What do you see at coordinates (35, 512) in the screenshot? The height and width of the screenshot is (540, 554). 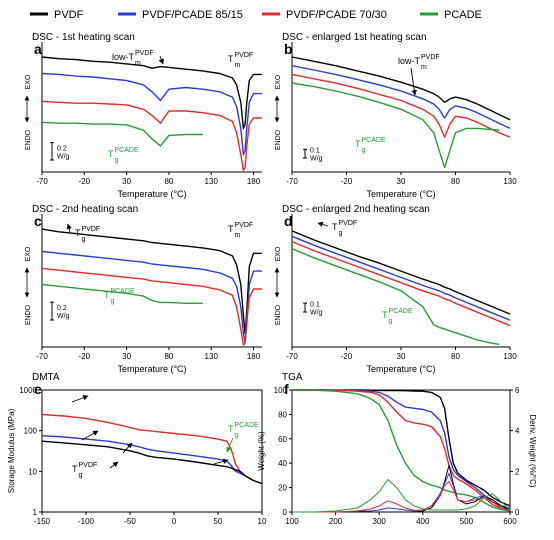 I see `y-tick-label: 1` at bounding box center [35, 512].